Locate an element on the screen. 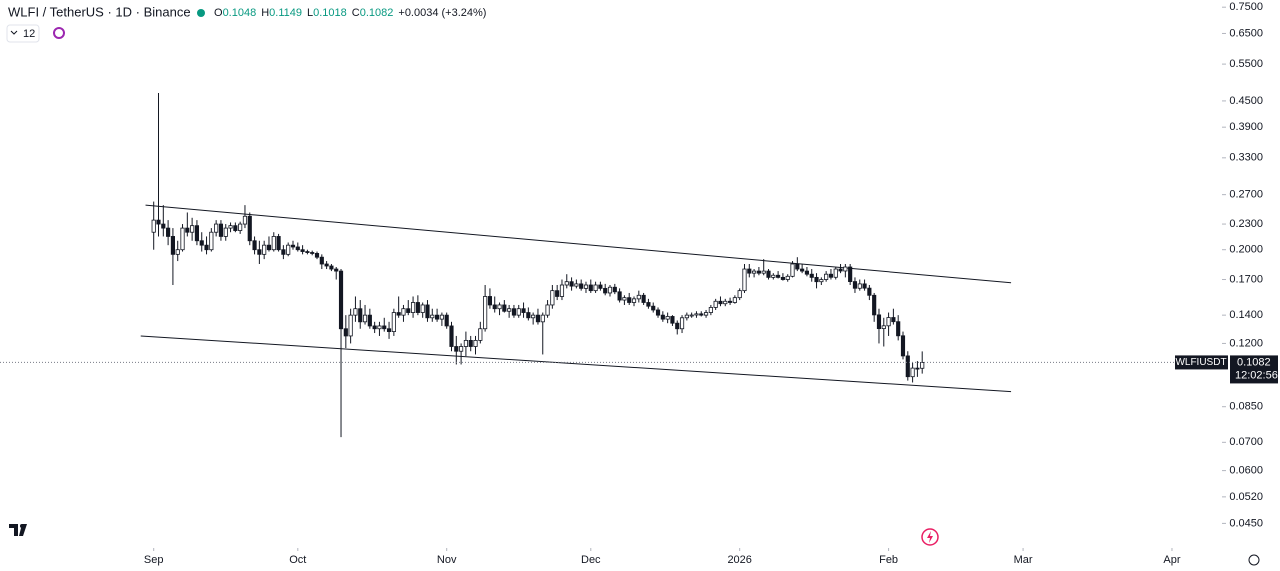 The height and width of the screenshot is (571, 1280). x-tick-label: Dec is located at coordinates (591, 560).